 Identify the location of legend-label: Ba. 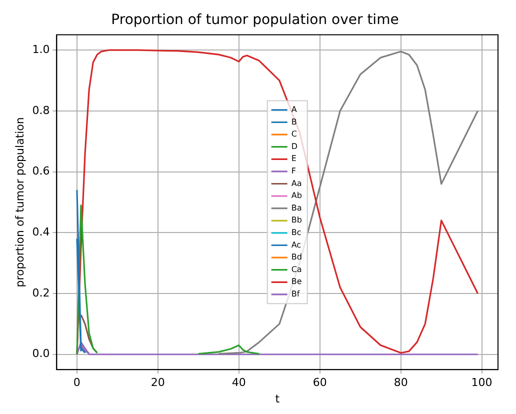
(296, 207).